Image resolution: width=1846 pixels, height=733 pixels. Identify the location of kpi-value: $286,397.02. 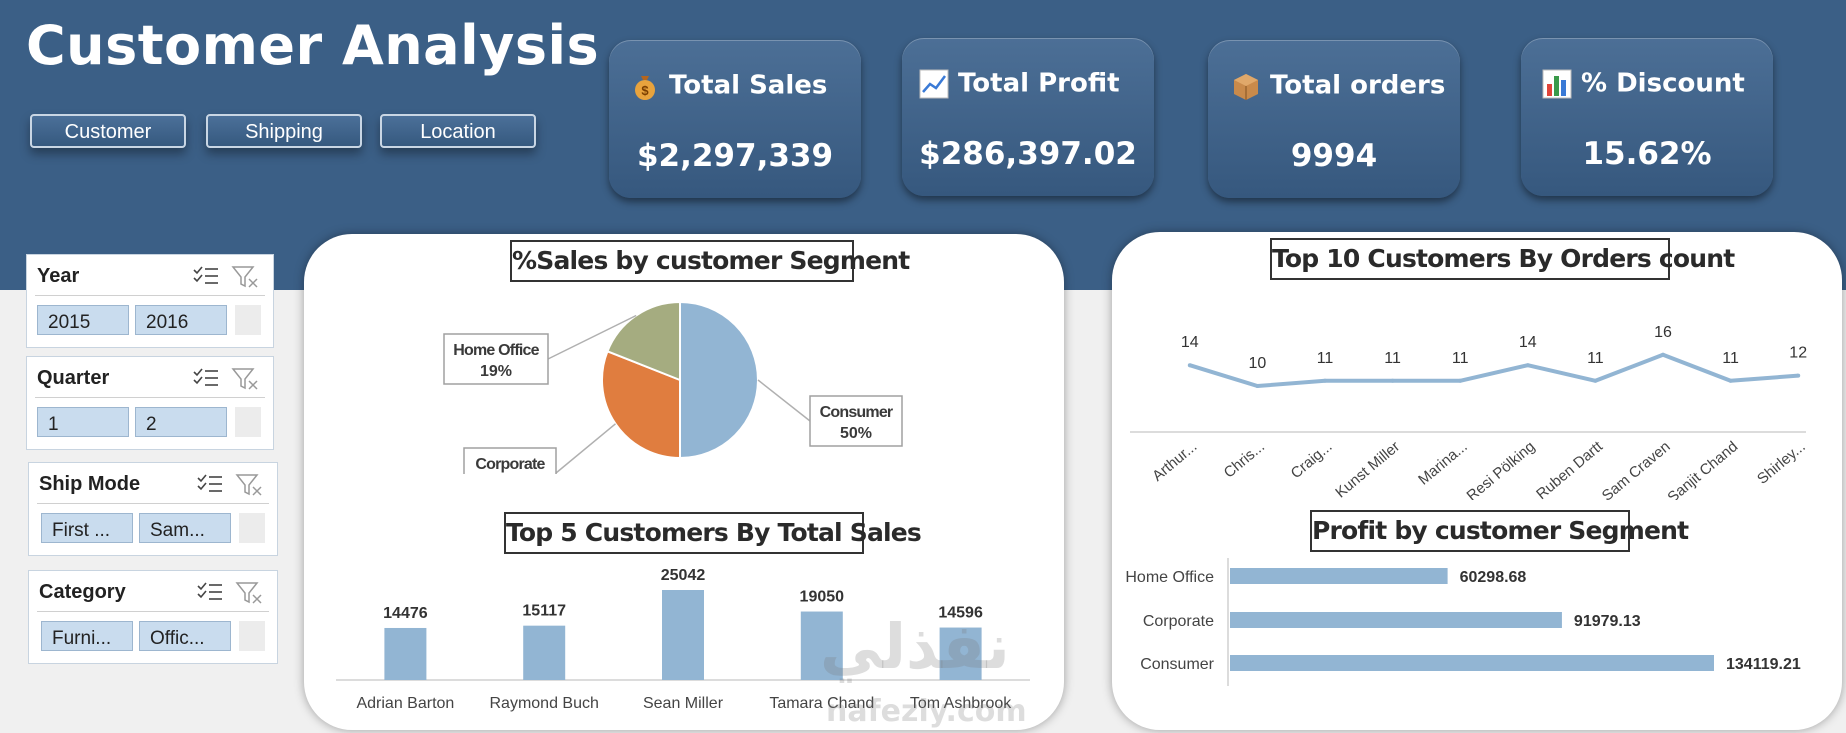
(1028, 154).